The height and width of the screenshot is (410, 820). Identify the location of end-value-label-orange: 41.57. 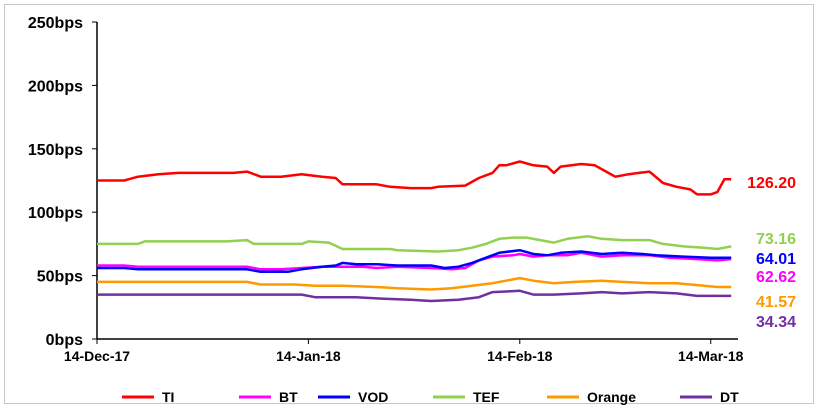
(776, 302).